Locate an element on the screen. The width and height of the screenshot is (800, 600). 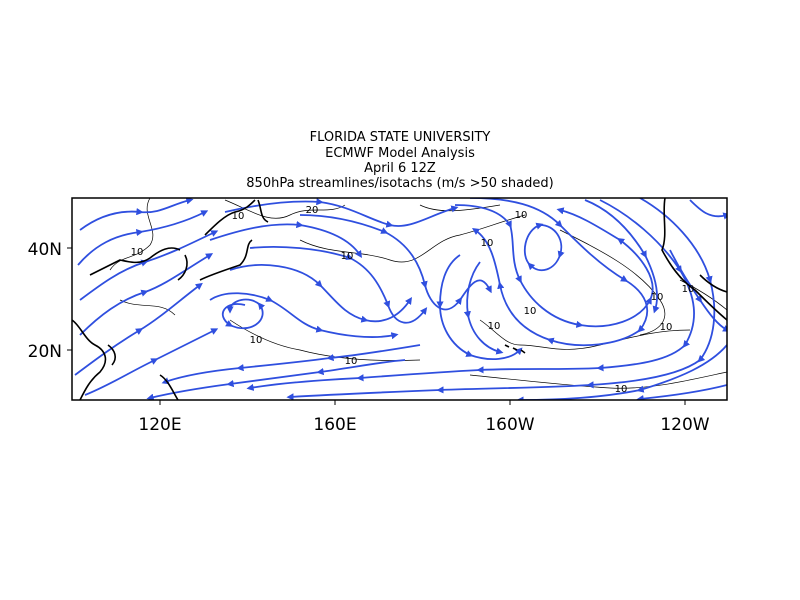
contour-label: 20 is located at coordinates (312, 210).